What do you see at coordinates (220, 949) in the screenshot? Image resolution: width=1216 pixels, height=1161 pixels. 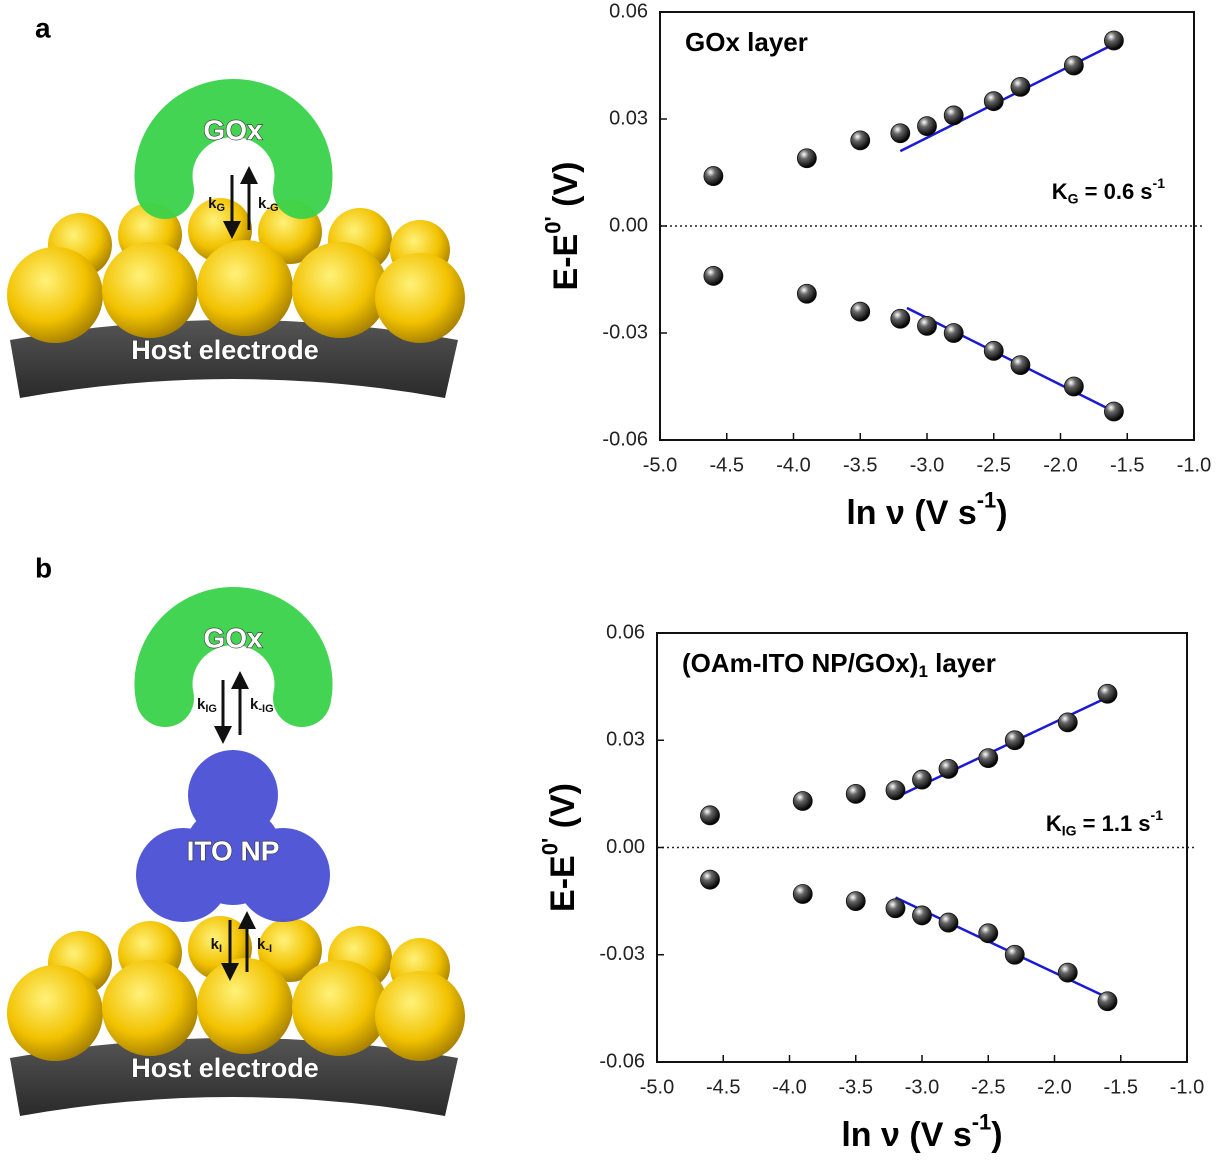 I see `k-sub: I` at bounding box center [220, 949].